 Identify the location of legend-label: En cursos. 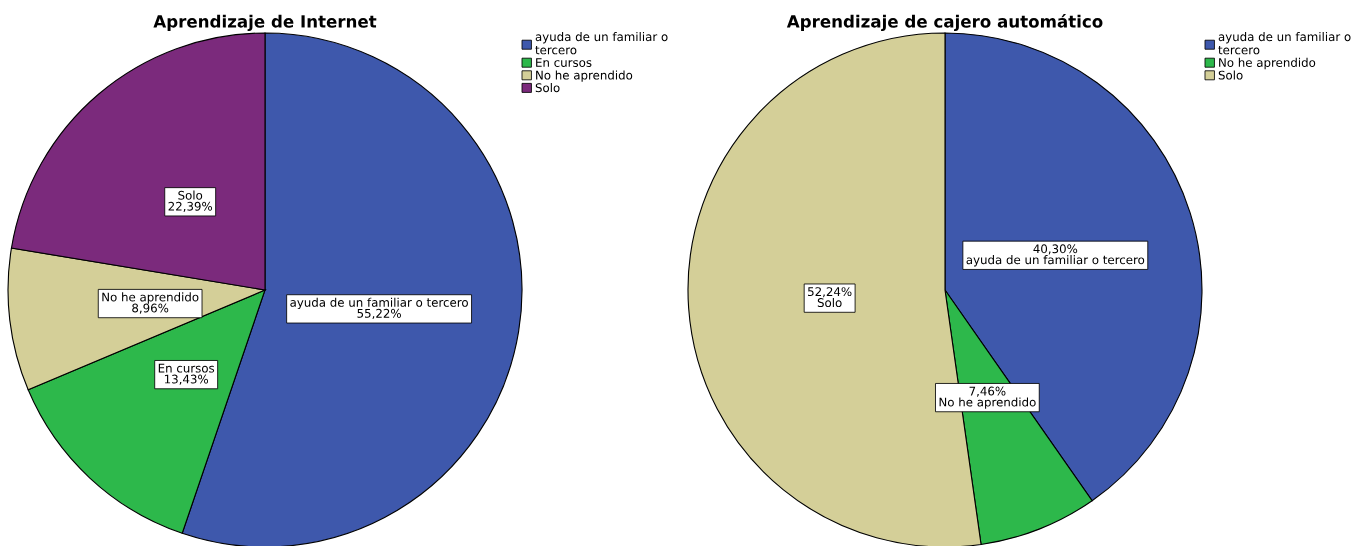
(564, 62).